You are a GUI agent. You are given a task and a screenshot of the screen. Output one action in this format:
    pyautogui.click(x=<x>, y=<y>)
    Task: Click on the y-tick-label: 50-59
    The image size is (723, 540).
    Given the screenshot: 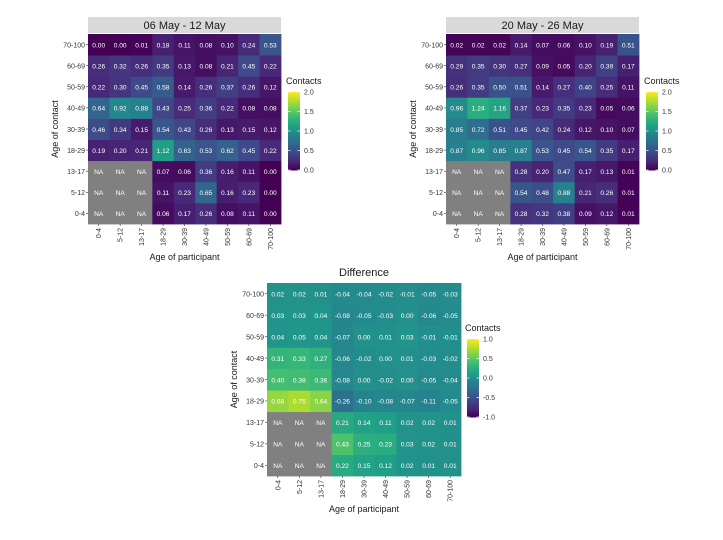 What is the action you would take?
    pyautogui.click(x=255, y=337)
    